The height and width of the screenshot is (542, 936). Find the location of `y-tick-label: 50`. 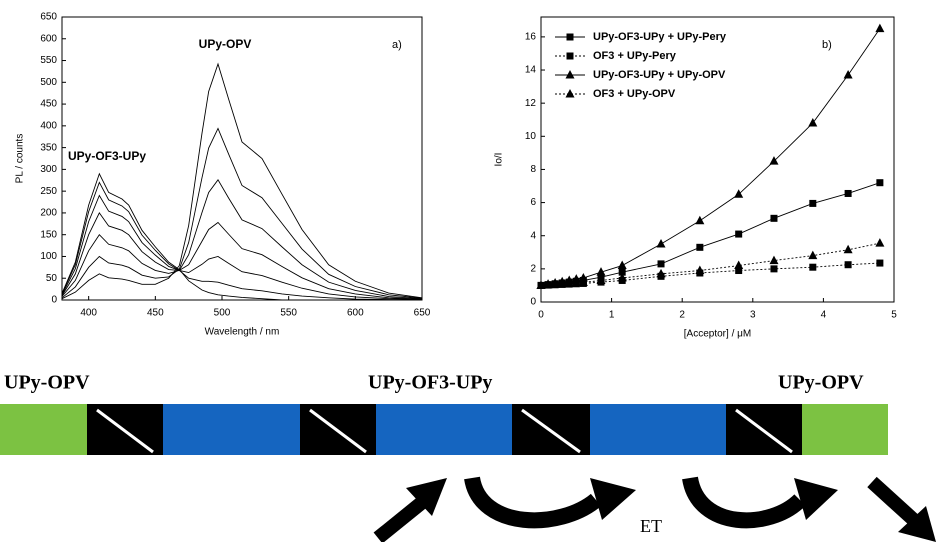

y-tick-label: 50 is located at coordinates (52, 278).